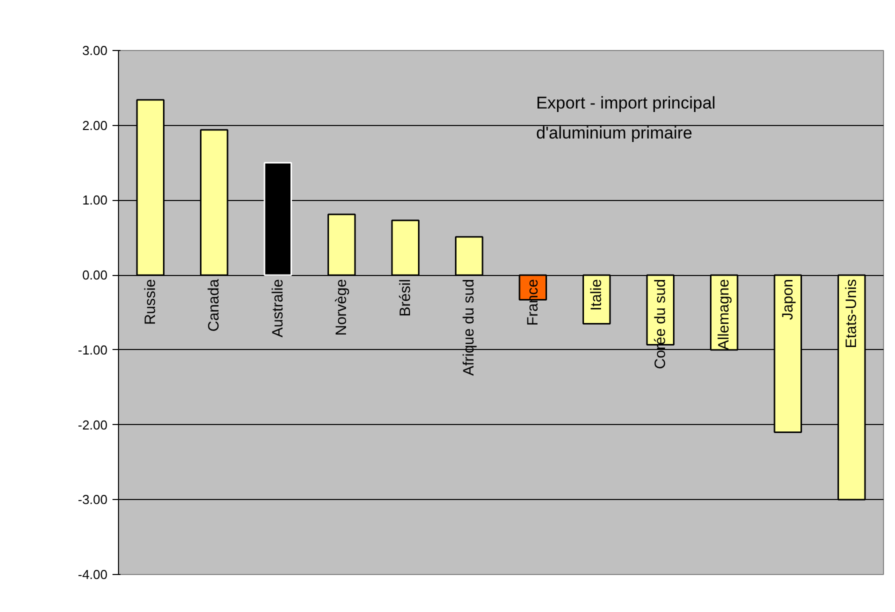 Image resolution: width=895 pixels, height=612 pixels. I want to click on x-tick-label: Brésil, so click(405, 298).